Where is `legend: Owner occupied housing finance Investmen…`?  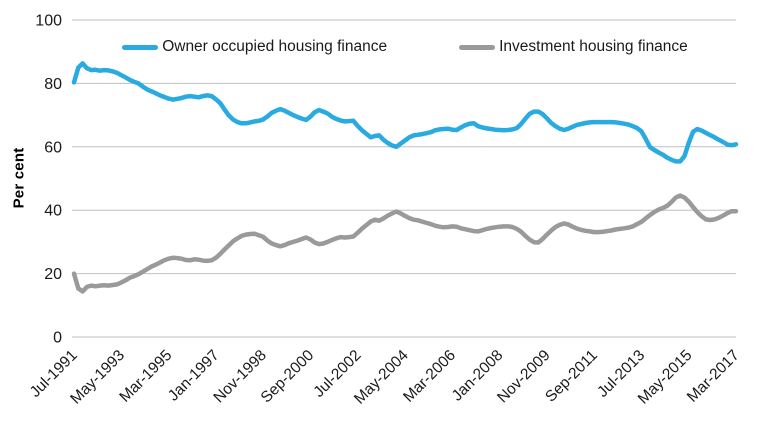 legend: Owner occupied housing finance Investmen… is located at coordinates (405, 47).